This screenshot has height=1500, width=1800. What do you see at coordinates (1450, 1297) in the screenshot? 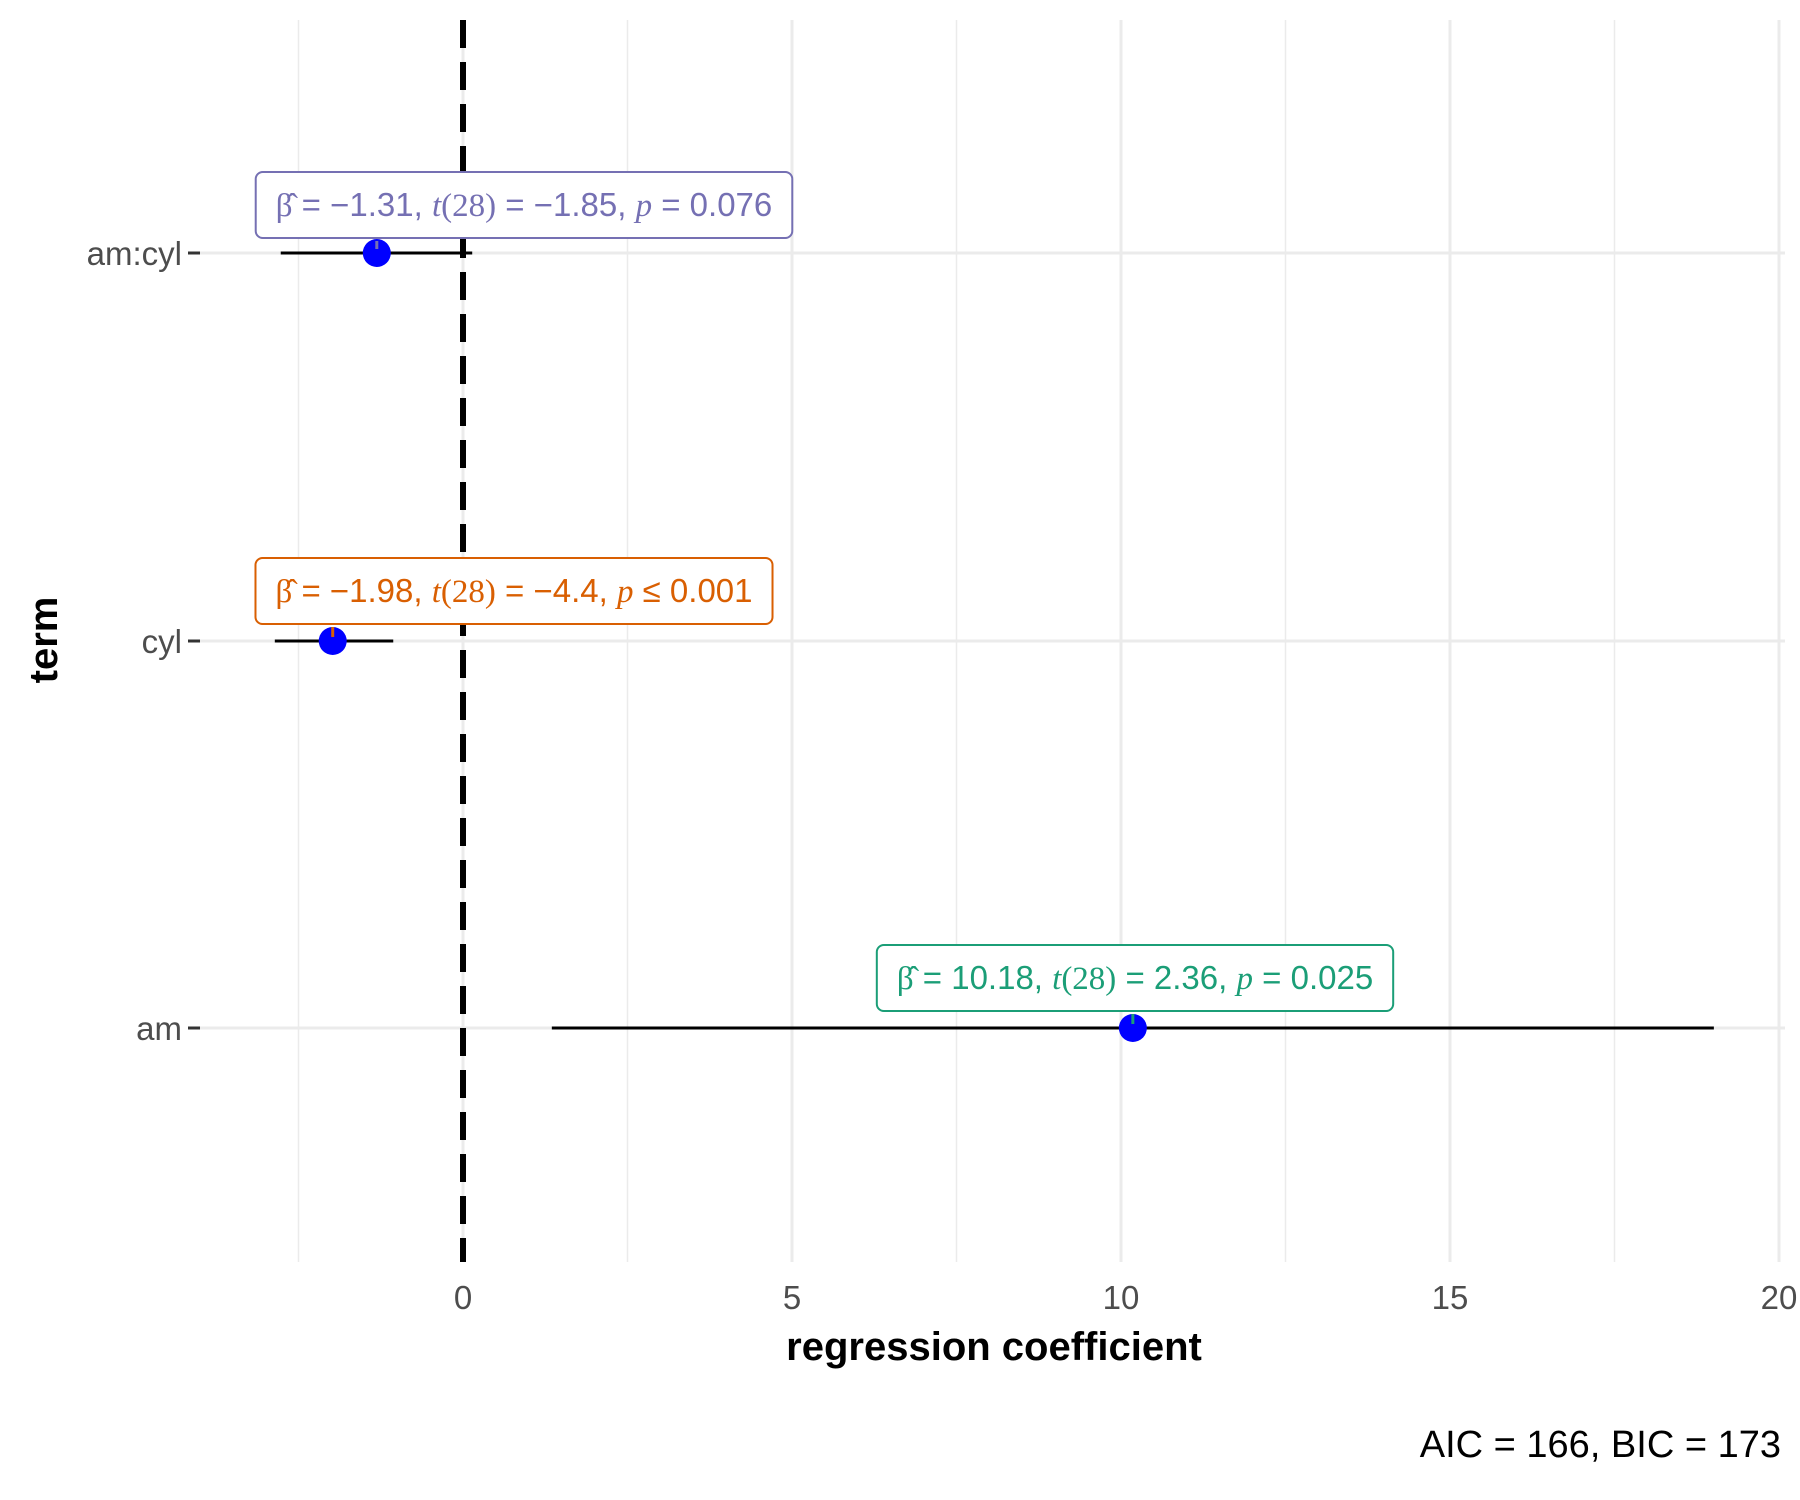
I see `x-tick-label: 15` at bounding box center [1450, 1297].